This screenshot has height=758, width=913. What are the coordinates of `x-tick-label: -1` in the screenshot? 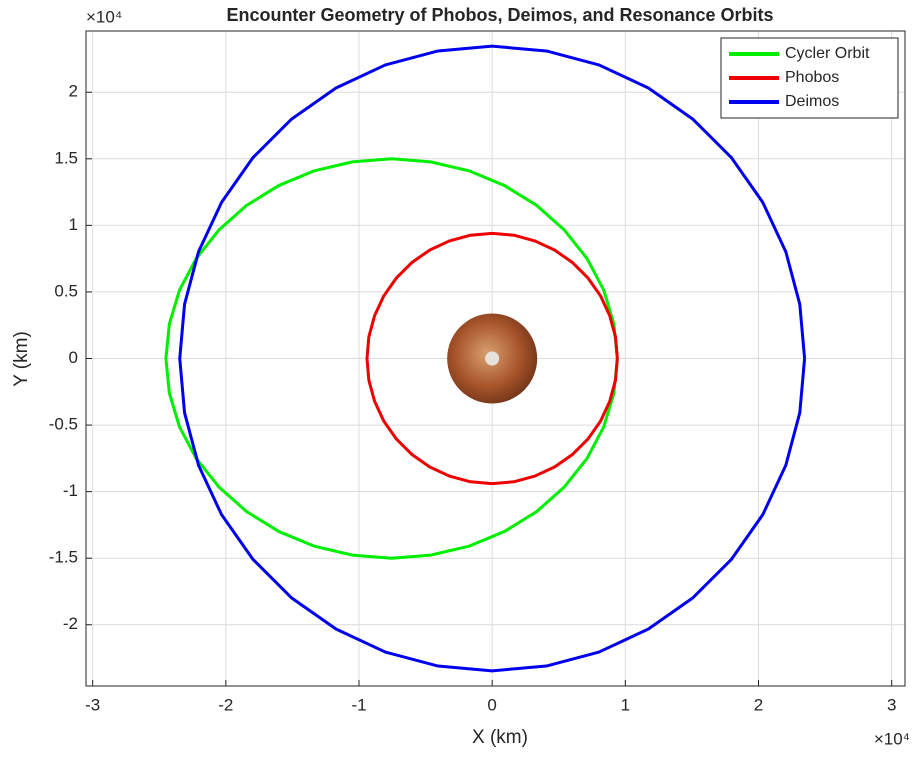 It's located at (358, 704).